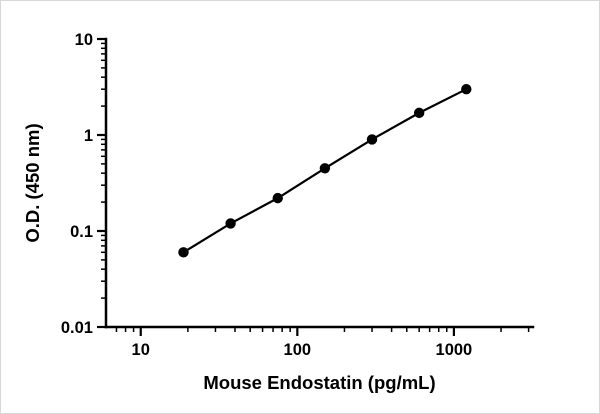  What do you see at coordinates (141, 350) in the screenshot?
I see `x-tick-label: 10` at bounding box center [141, 350].